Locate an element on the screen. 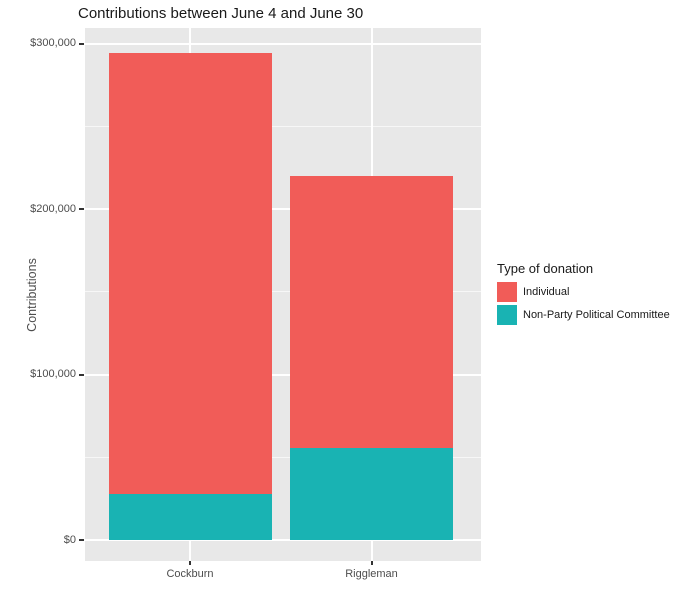 The image size is (700, 605). bar-segment-riggleman-non-party-political-committee is located at coordinates (371, 494).